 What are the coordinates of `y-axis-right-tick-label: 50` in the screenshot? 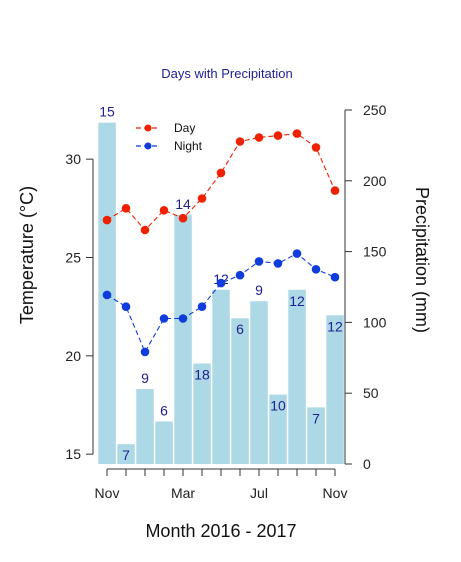 It's located at (371, 393).